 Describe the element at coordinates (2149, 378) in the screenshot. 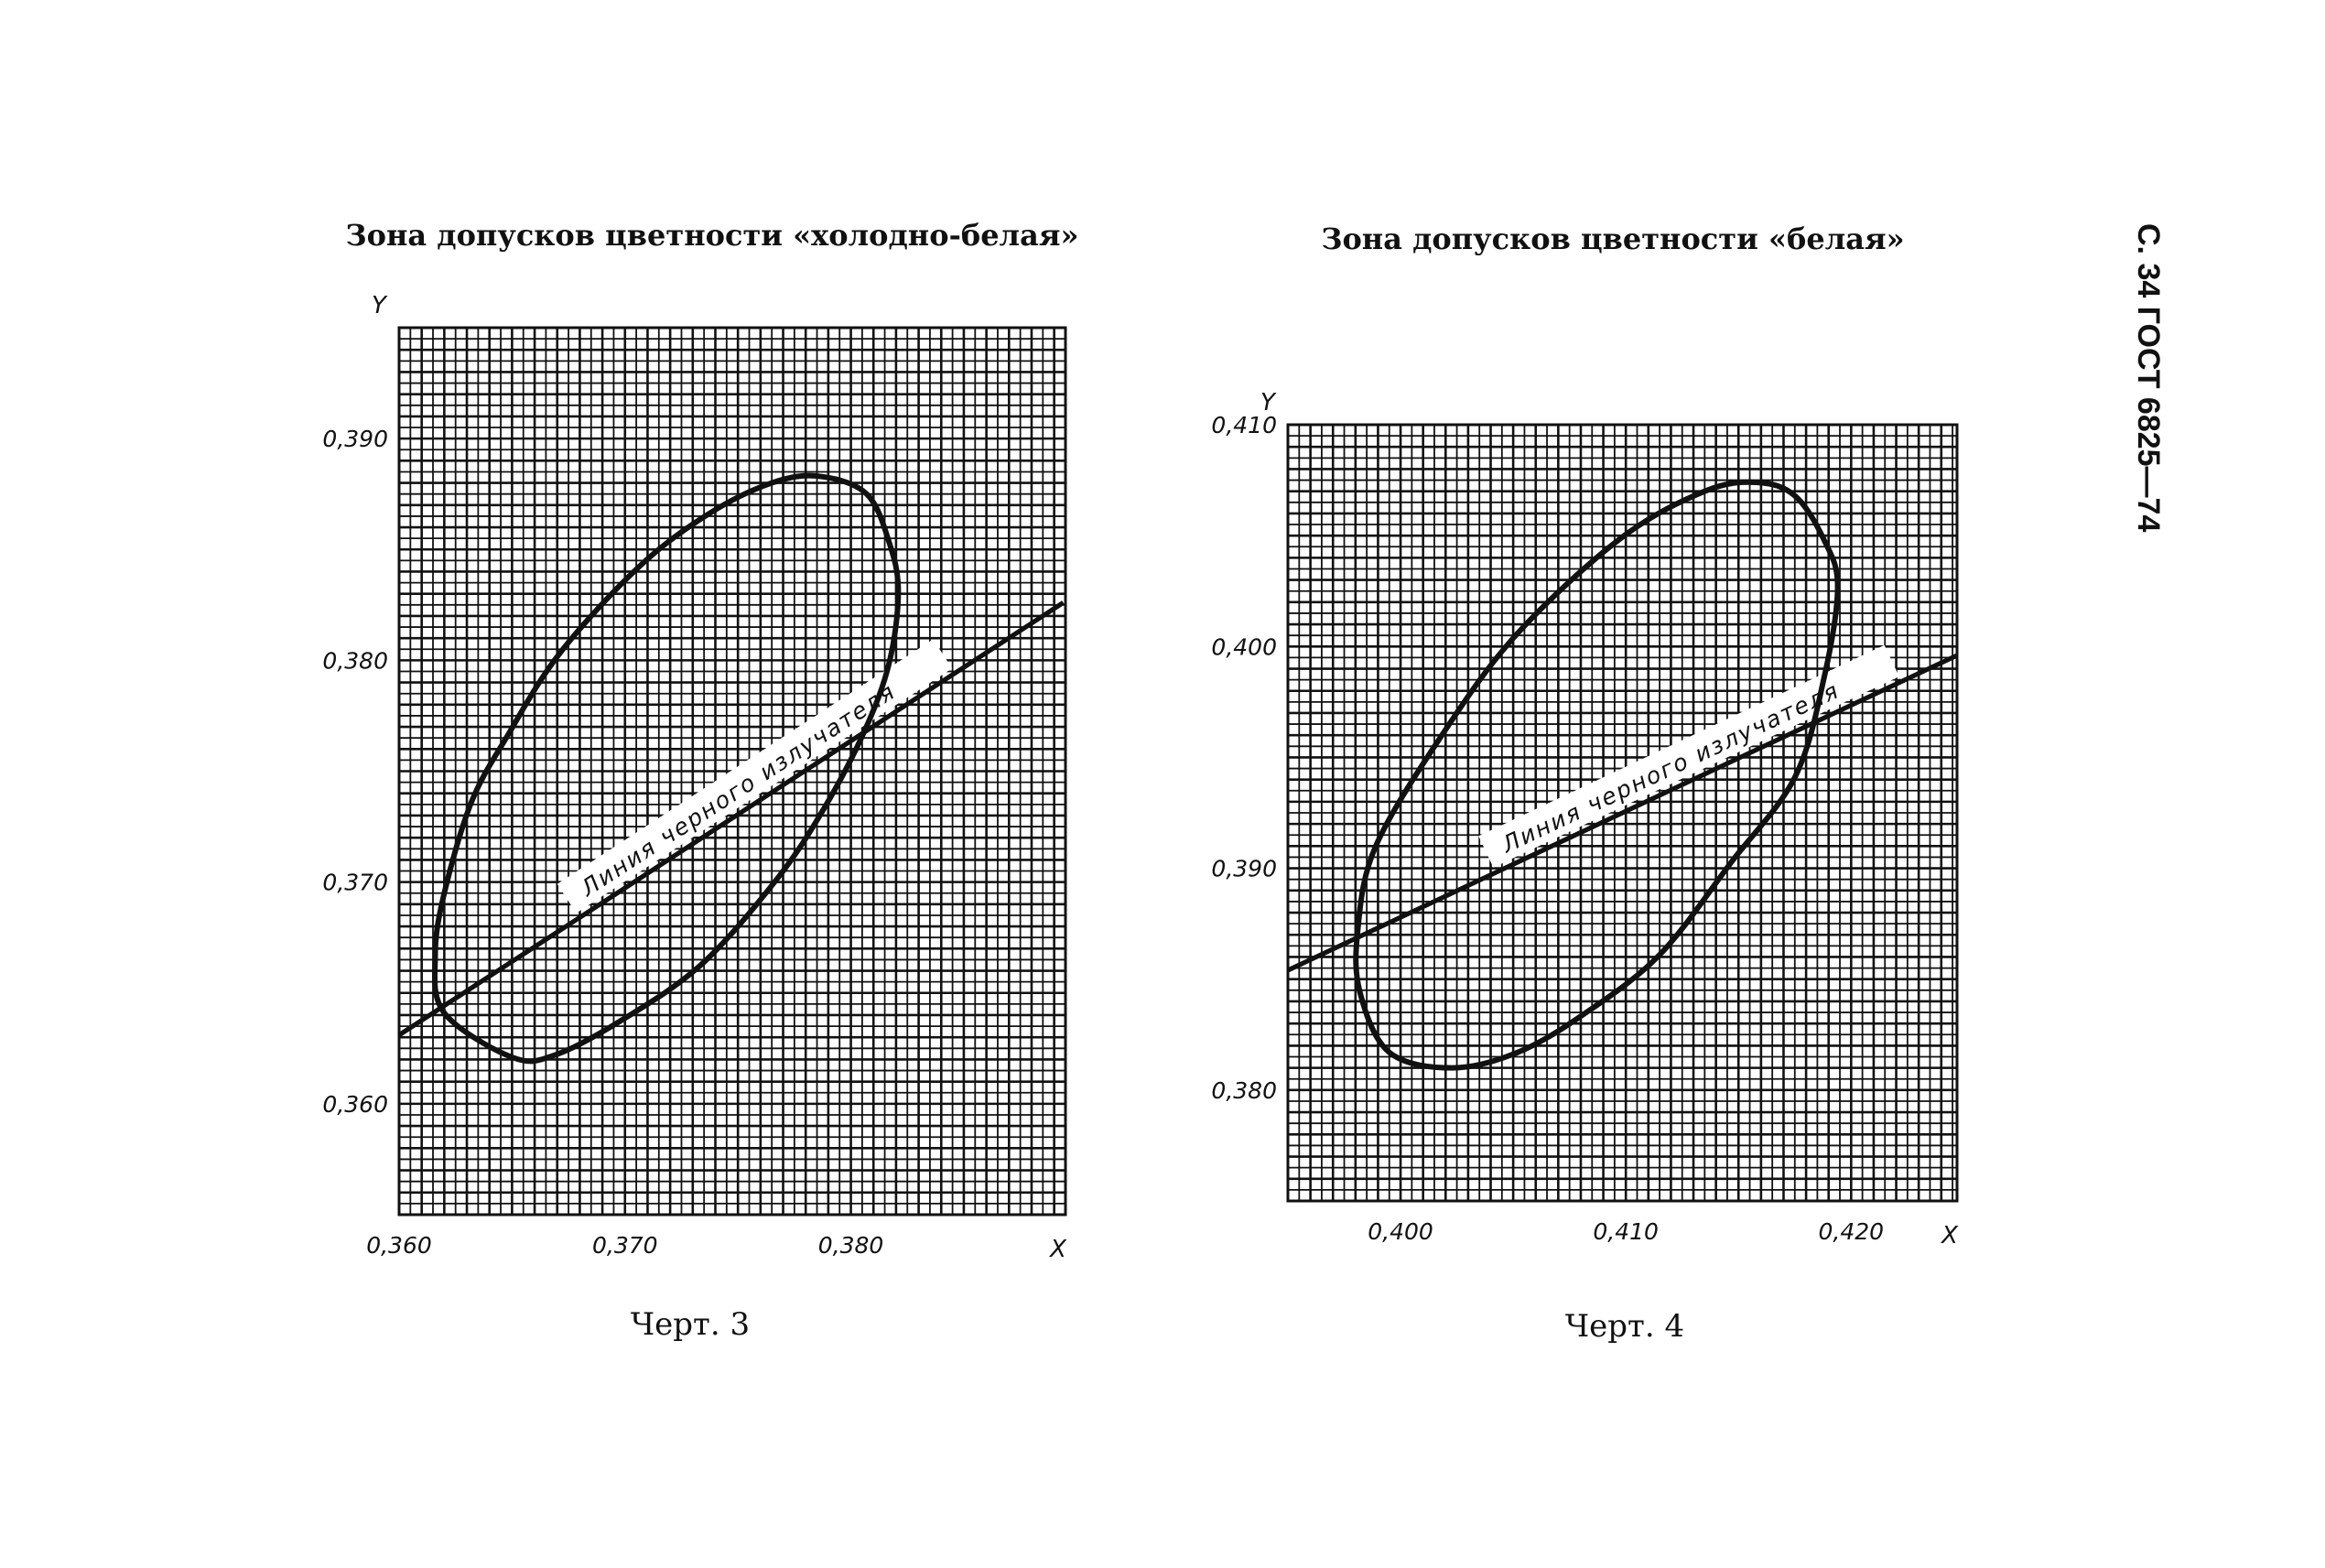

I see `page-header: С. 34 ГОСТ 6825—74` at that location.